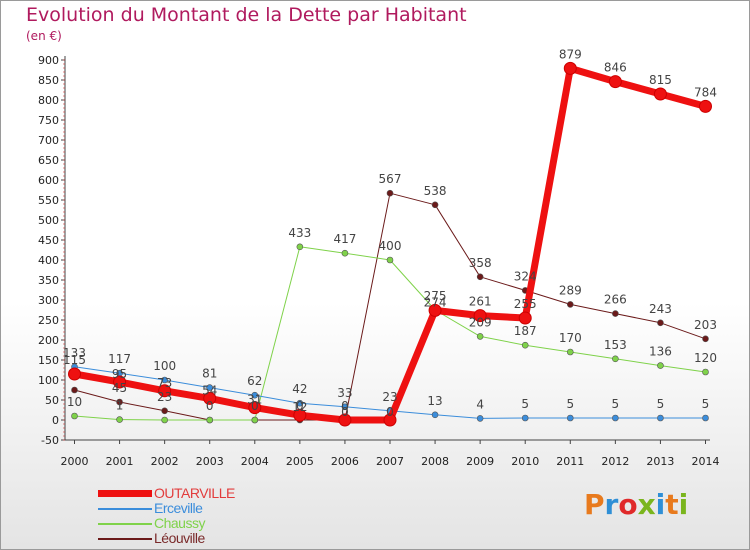 This screenshot has height=550, width=750. I want to click on data-label-chaussy: 187, so click(525, 331).